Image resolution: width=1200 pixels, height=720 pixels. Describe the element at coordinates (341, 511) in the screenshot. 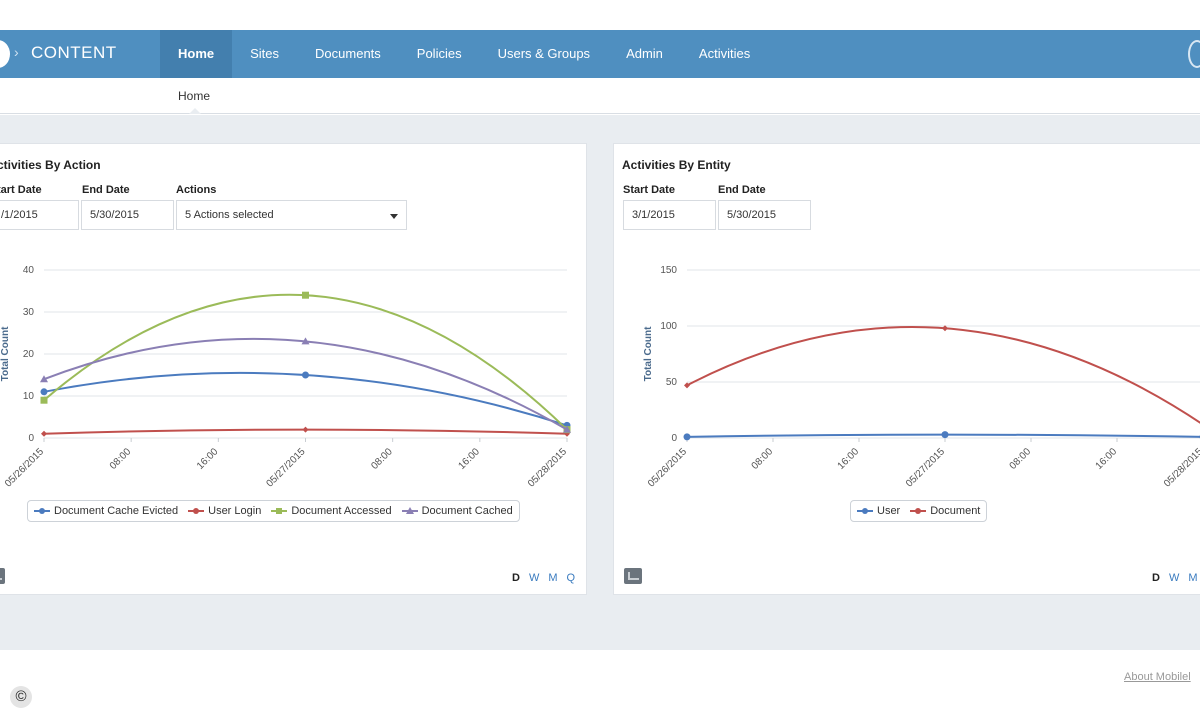

I see `legend-label: Document Accessed` at that location.